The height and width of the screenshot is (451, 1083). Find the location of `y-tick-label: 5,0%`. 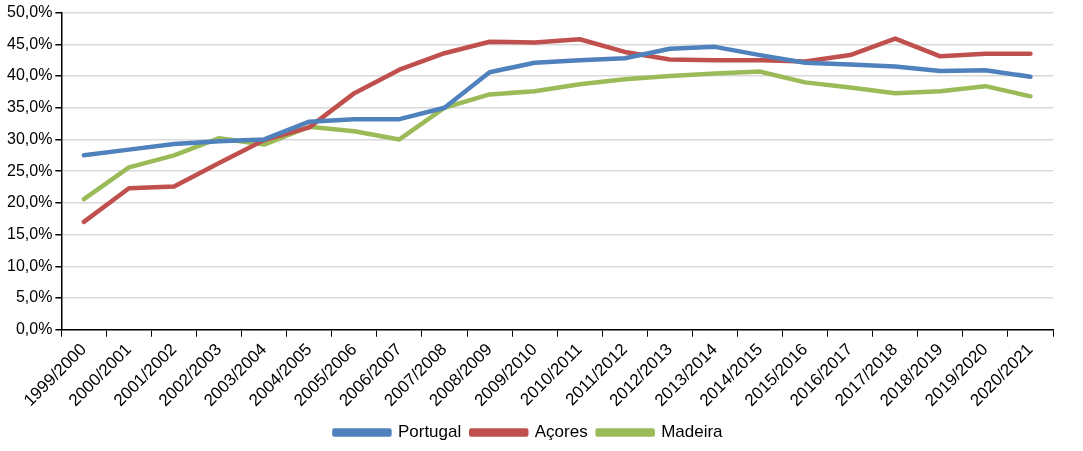

y-tick-label: 5,0% is located at coordinates (34, 297).